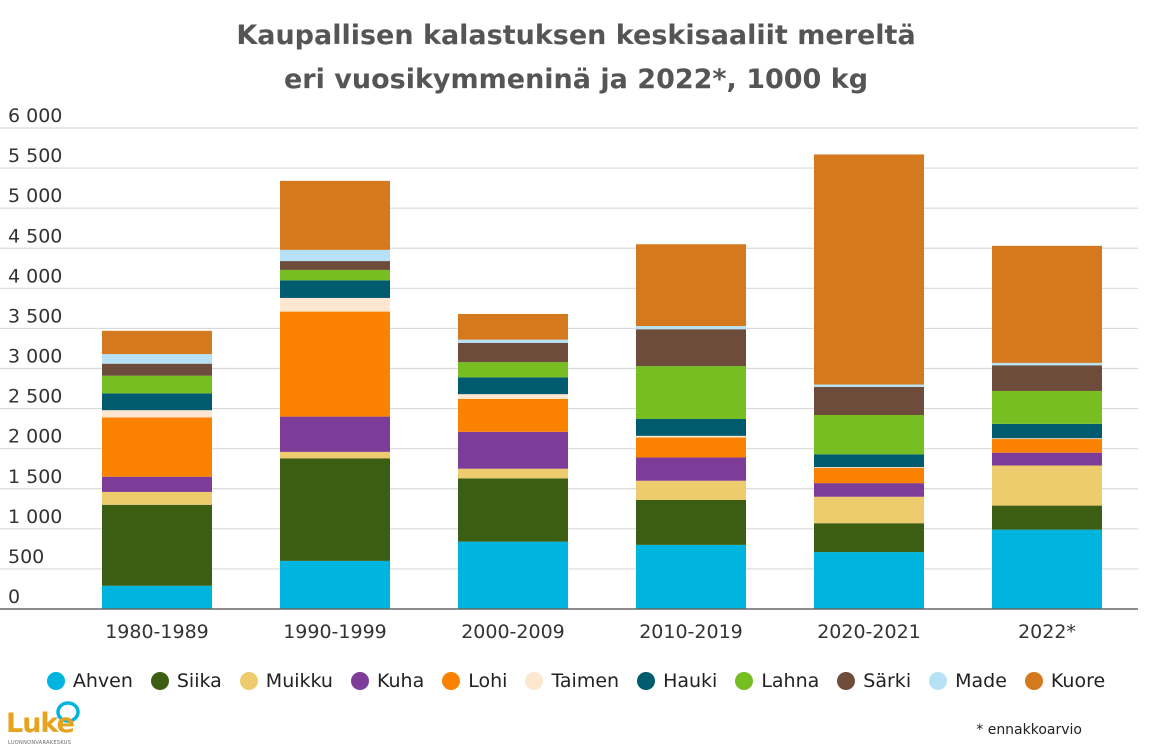 The height and width of the screenshot is (750, 1152). Describe the element at coordinates (35, 316) in the screenshot. I see `y-tick-label: 3 500` at that location.